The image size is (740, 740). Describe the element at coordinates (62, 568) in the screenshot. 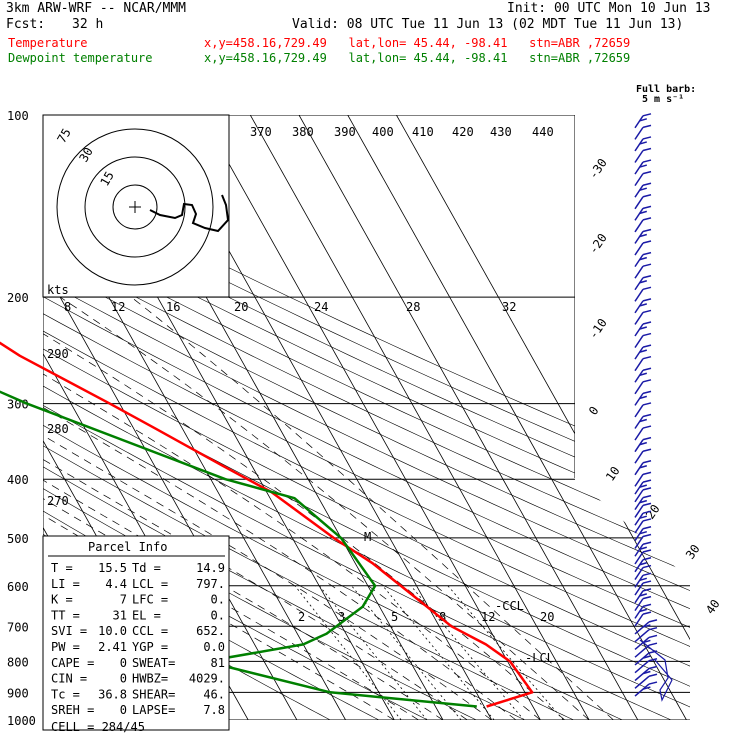

I see `parcel-key: T =` at that location.